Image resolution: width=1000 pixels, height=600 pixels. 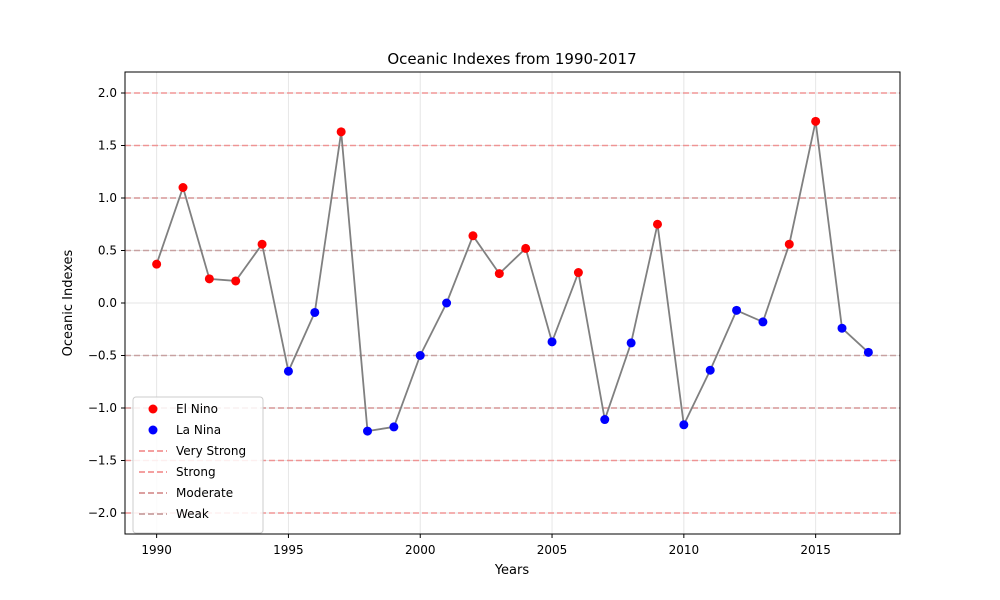 I want to click on legend-label: Very Strong, so click(x=211, y=451).